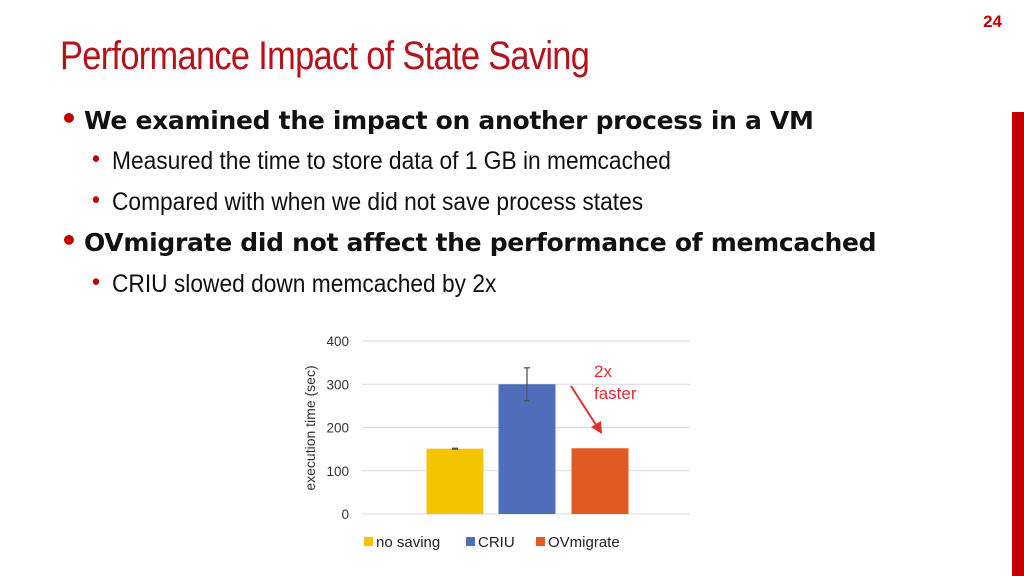 The width and height of the screenshot is (1024, 576). Describe the element at coordinates (615, 393) in the screenshot. I see `annotation-line-2: faster` at that location.